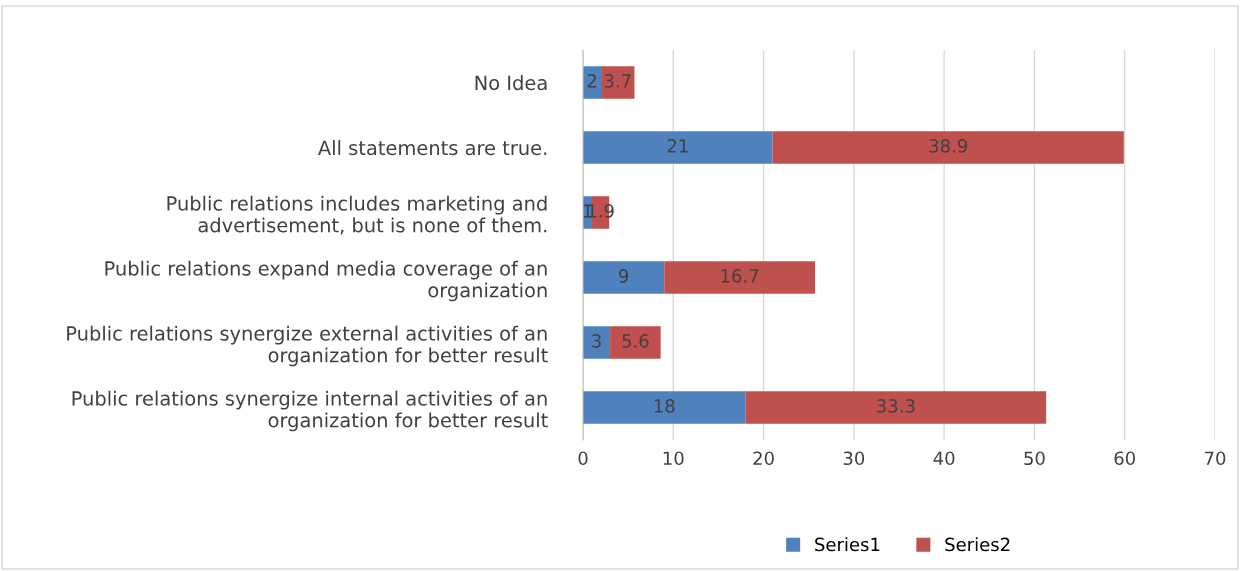 This screenshot has width=1248, height=571. What do you see at coordinates (944, 458) in the screenshot?
I see `x-tick-label: 40` at bounding box center [944, 458].